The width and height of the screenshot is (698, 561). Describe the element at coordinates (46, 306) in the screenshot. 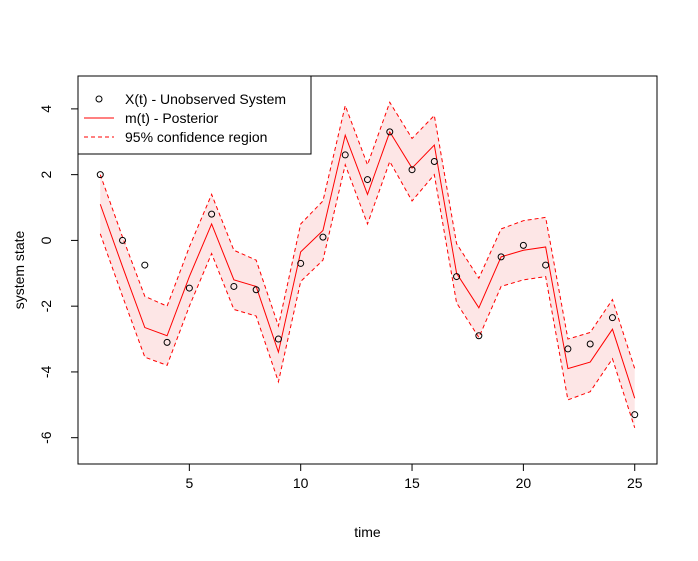

I see `y-tick-label: -2` at that location.